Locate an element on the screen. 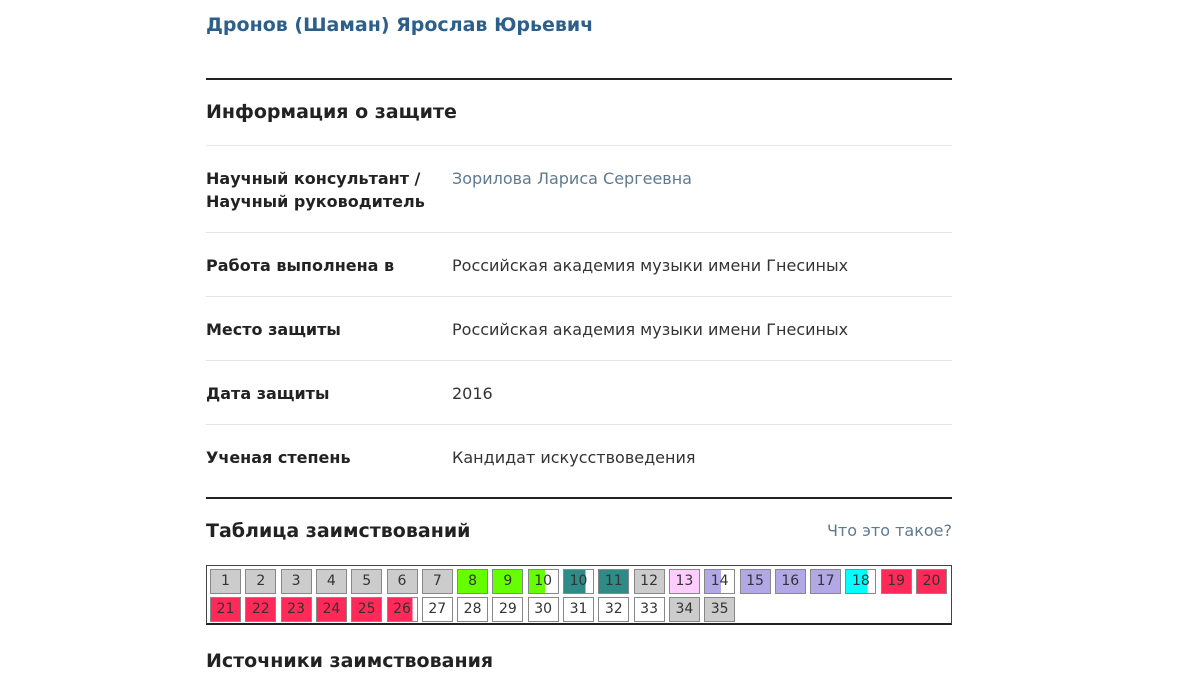 The height and width of the screenshot is (674, 1200). sources-section-title: Источники заимствования is located at coordinates (350, 661).